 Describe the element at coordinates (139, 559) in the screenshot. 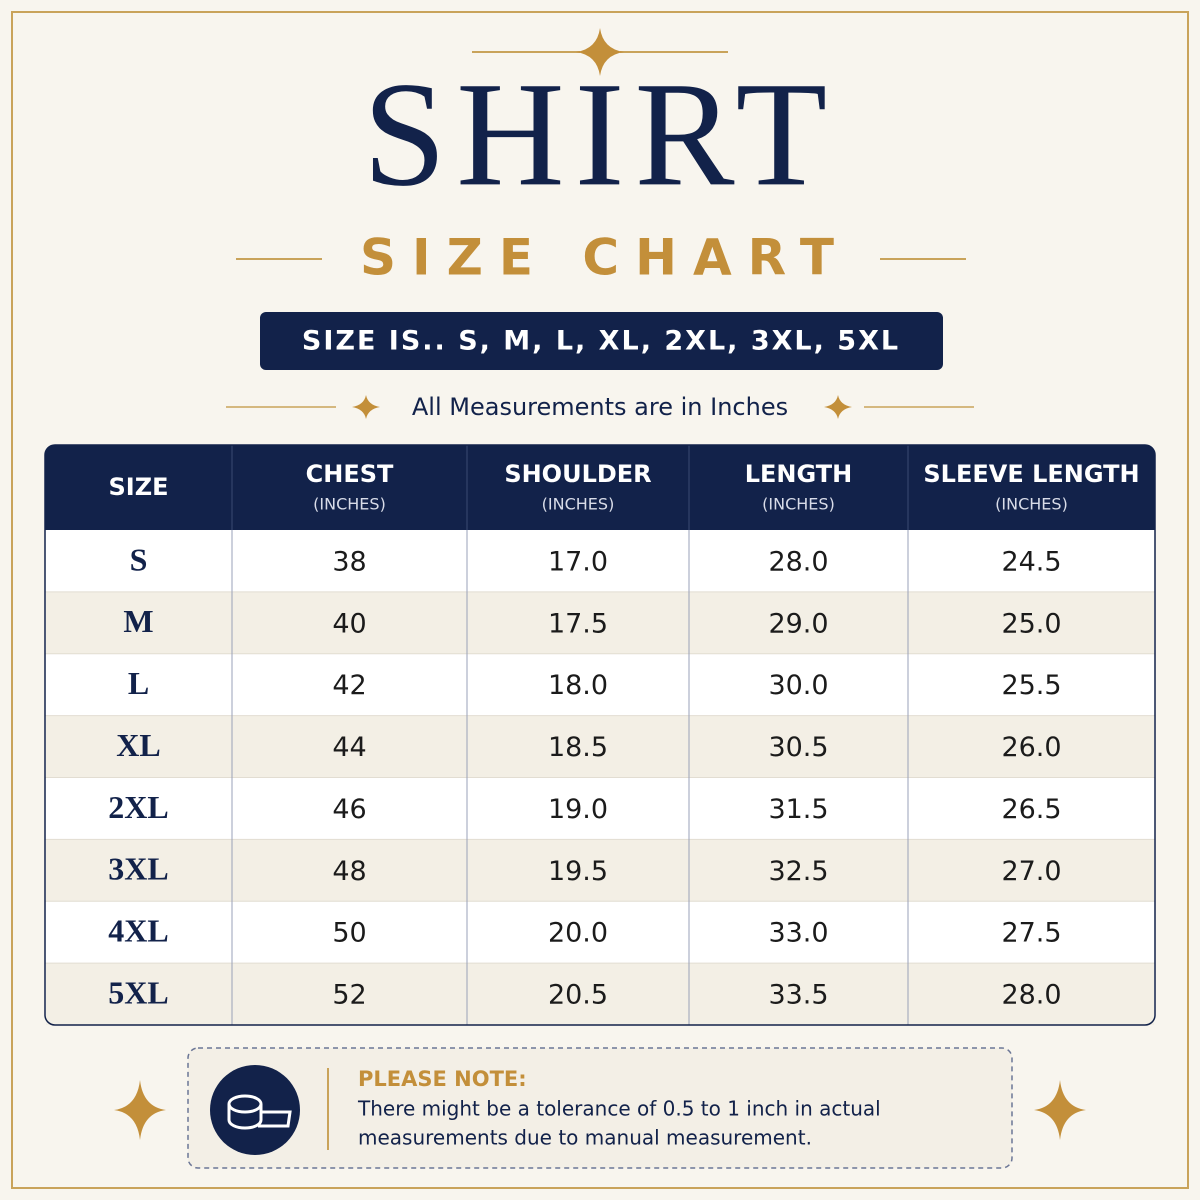

I see `size-label: S` at that location.